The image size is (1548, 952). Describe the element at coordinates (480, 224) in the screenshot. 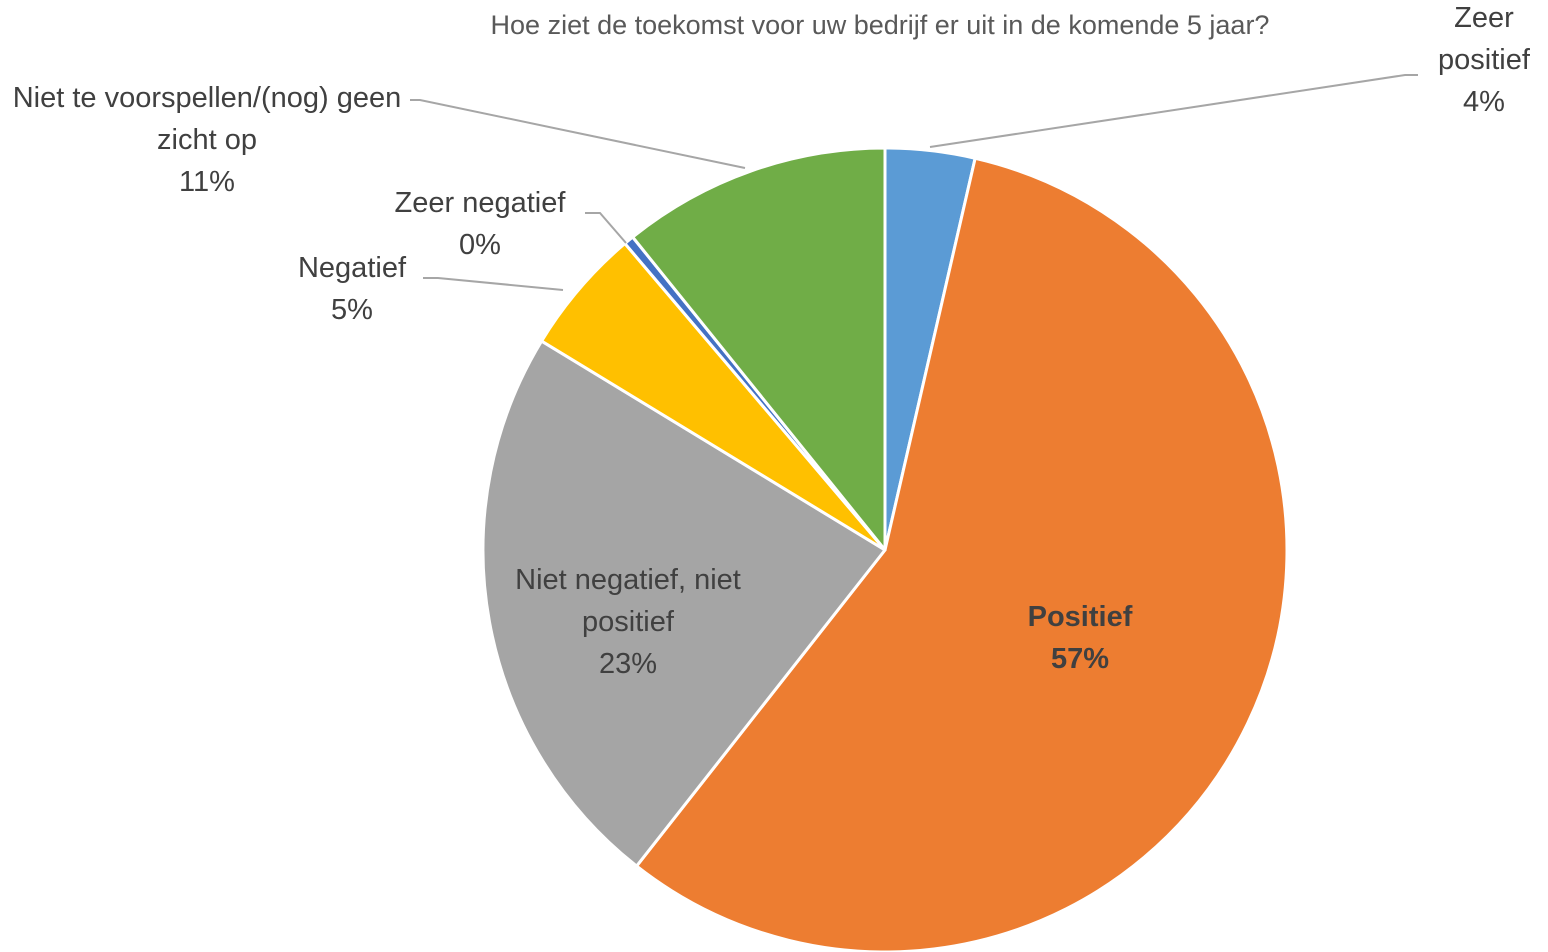

I see `data-label: Zeer negatief 0%` at that location.